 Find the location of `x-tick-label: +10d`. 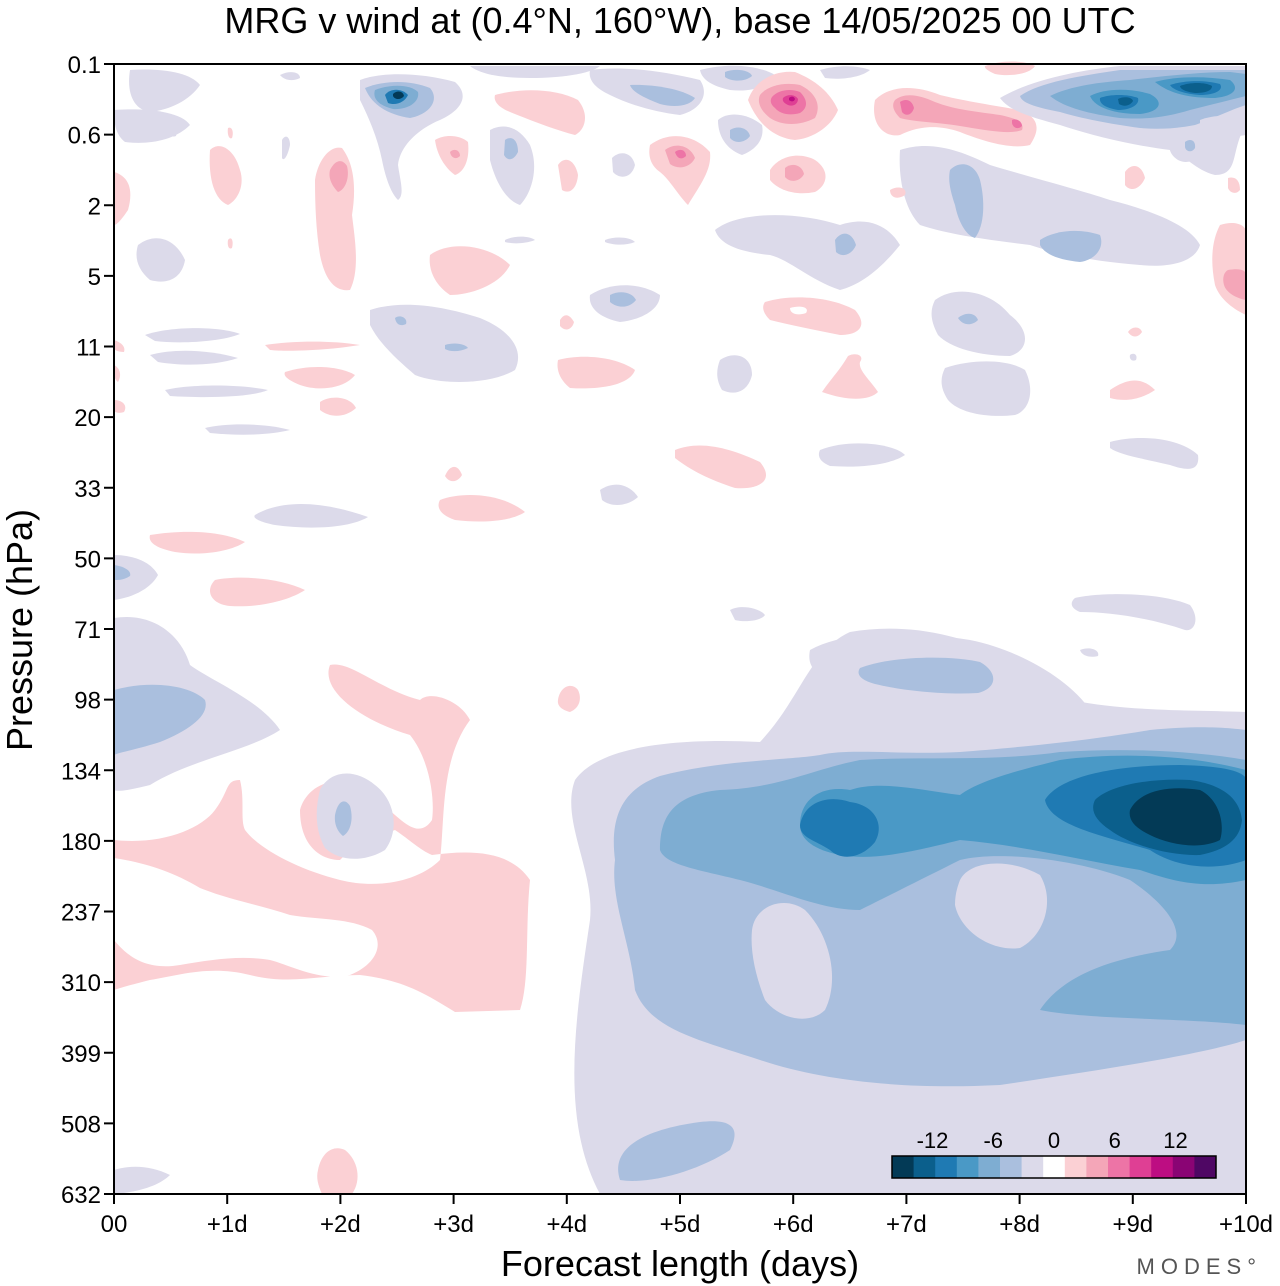

x-tick-label: +10d is located at coordinates (1246, 1224).